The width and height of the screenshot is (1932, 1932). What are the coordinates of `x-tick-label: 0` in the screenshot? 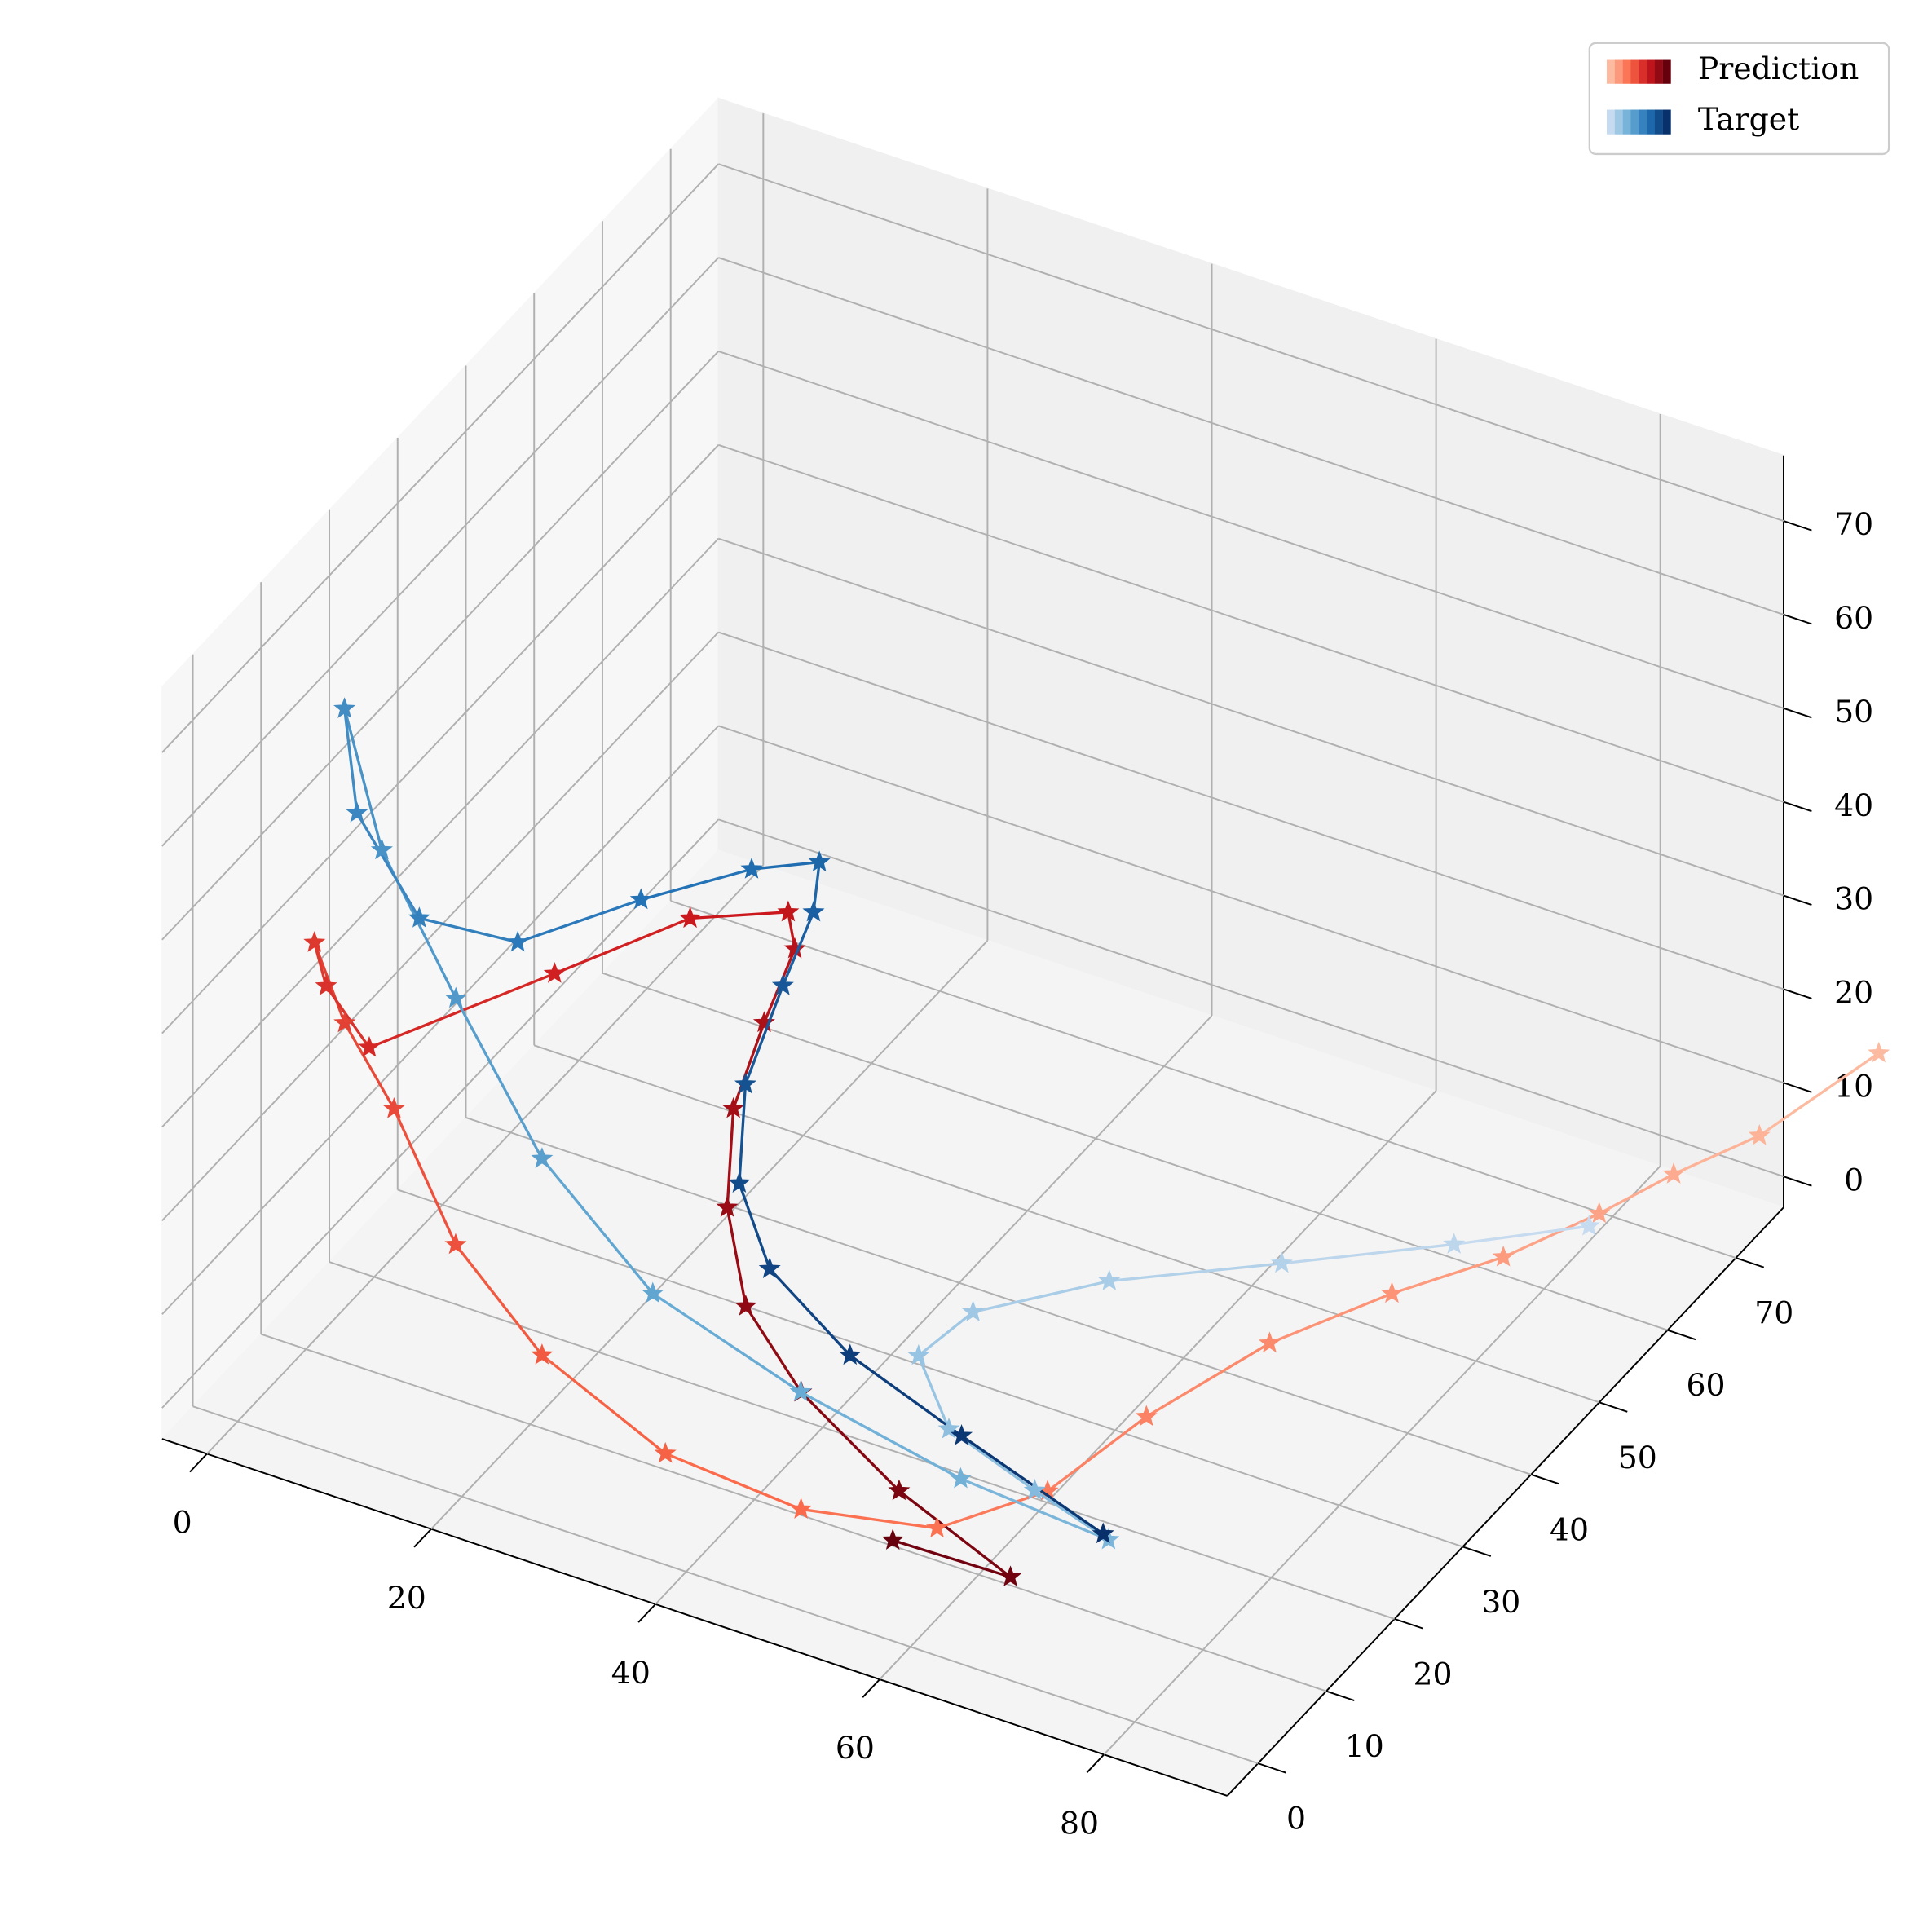 It's located at (182, 1523).